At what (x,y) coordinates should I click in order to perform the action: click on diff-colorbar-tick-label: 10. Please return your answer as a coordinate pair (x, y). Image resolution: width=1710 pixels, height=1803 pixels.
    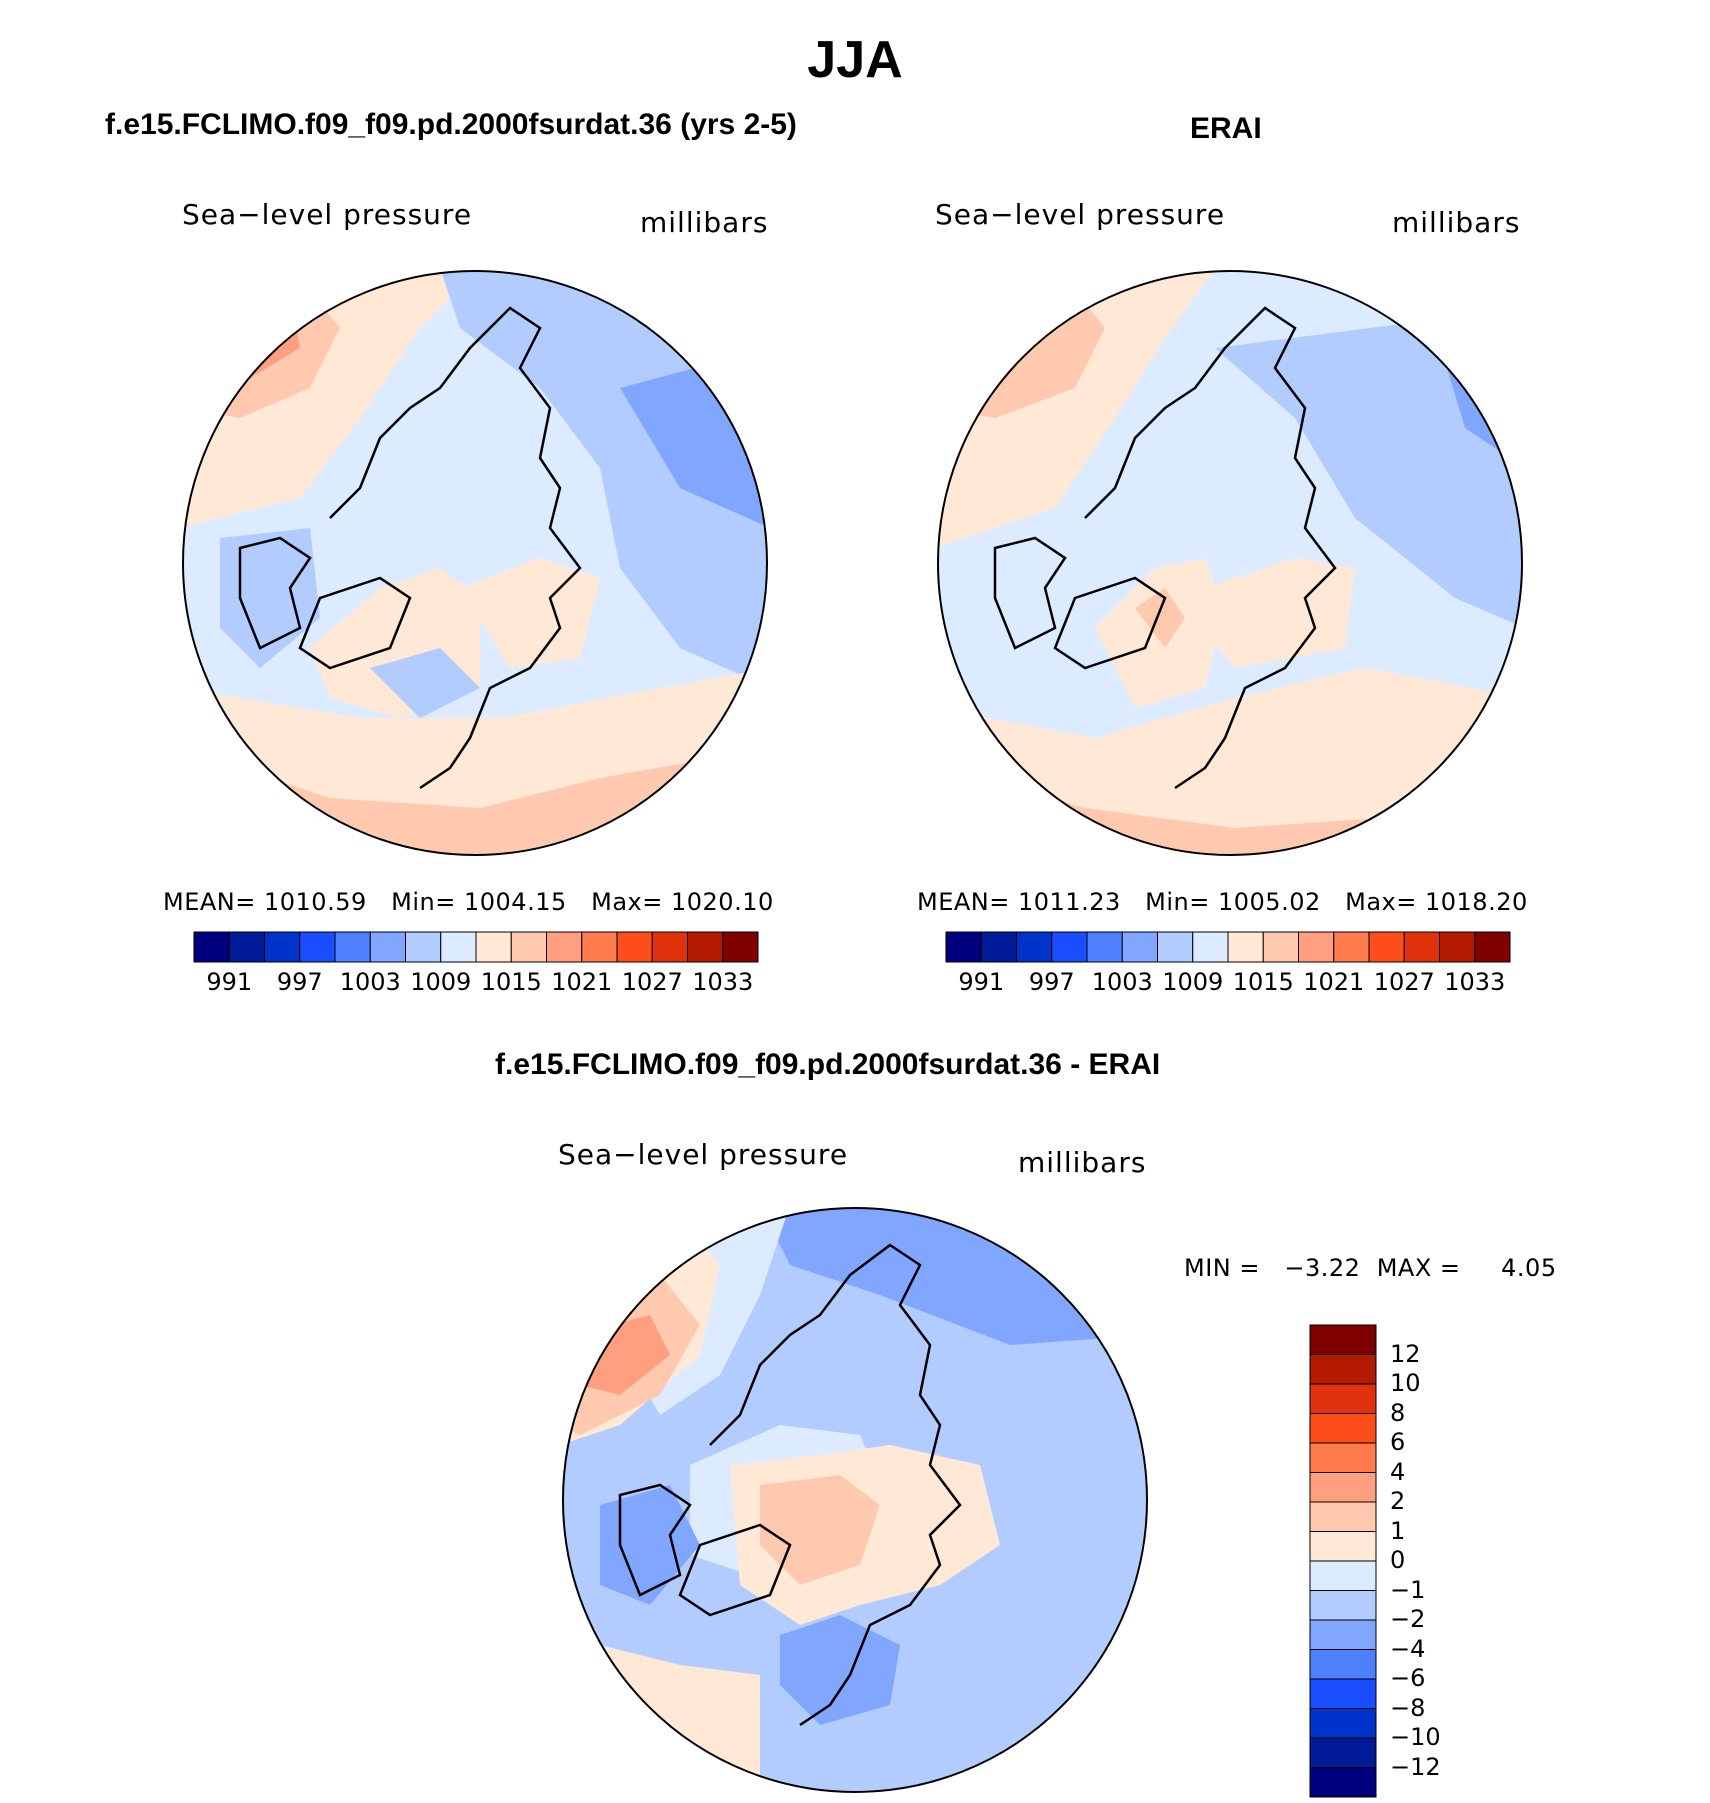
    Looking at the image, I should click on (1405, 1383).